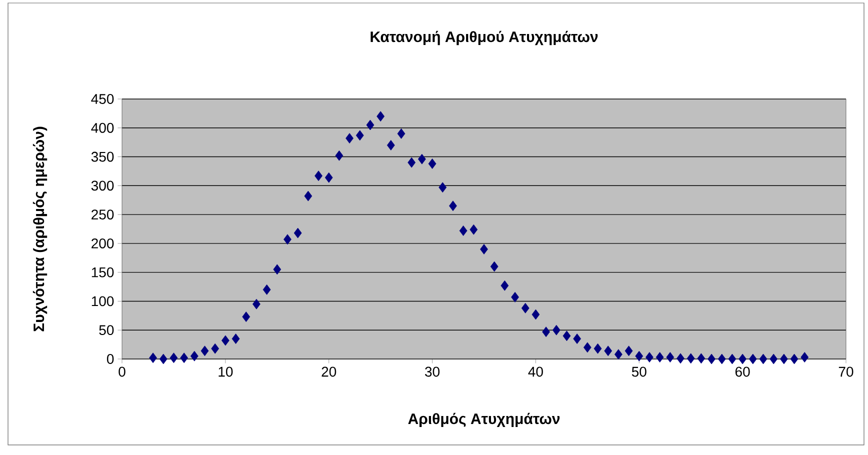 This screenshot has width=868, height=455. What do you see at coordinates (846, 371) in the screenshot?
I see `x-tick-label: 70` at bounding box center [846, 371].